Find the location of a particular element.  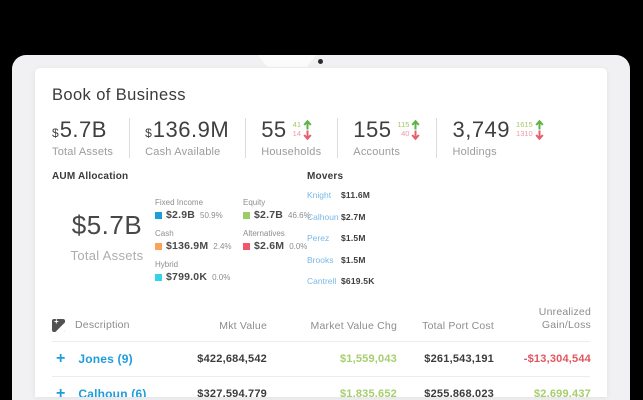

column-header-unrealized-gain-loss: Unrealized Gain/Loss is located at coordinates (564, 318).